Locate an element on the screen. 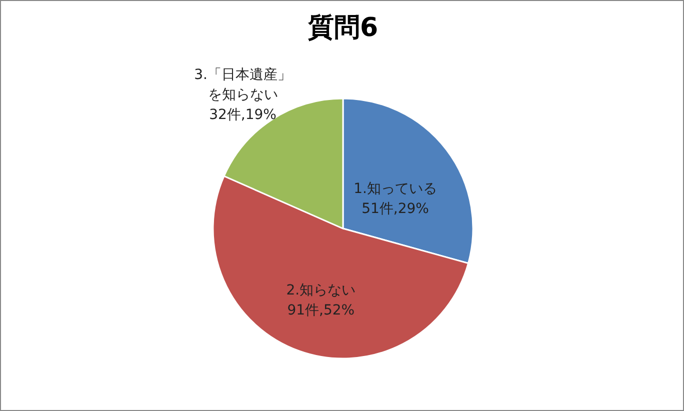 Image resolution: width=684 pixels, height=411 pixels. slice-label: 2.知らない is located at coordinates (321, 290).